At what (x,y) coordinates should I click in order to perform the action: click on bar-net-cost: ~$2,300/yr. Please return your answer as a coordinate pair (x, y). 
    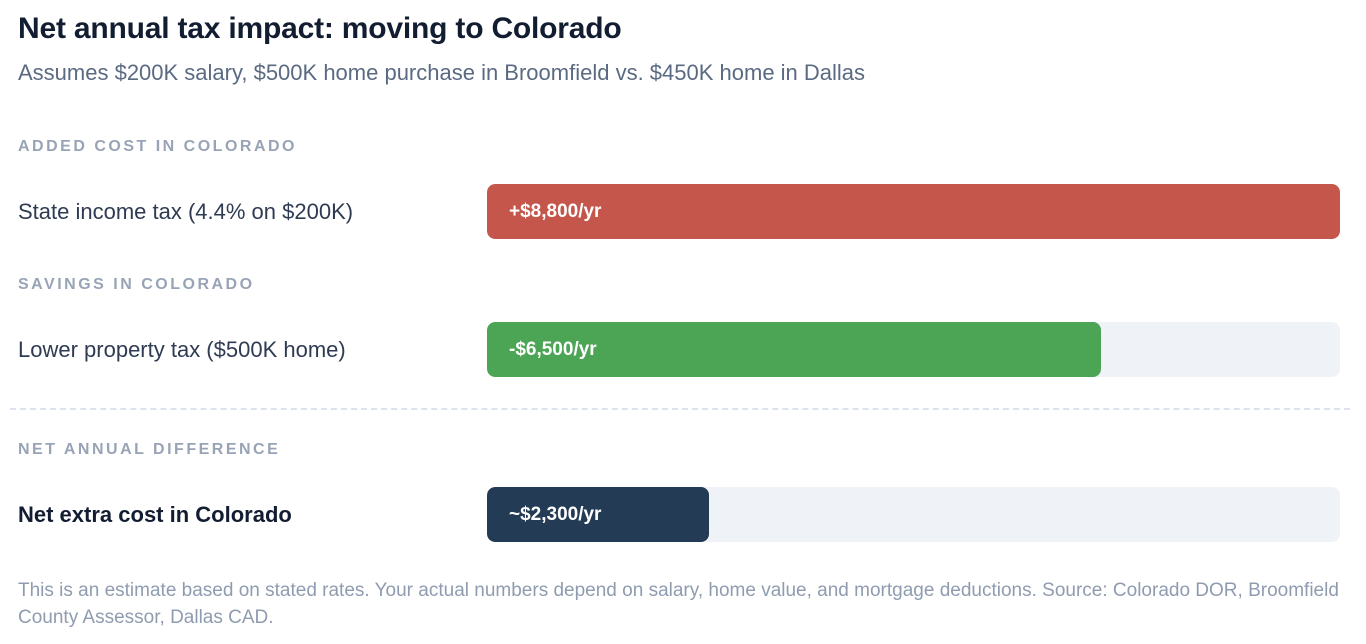
    Looking at the image, I should click on (598, 514).